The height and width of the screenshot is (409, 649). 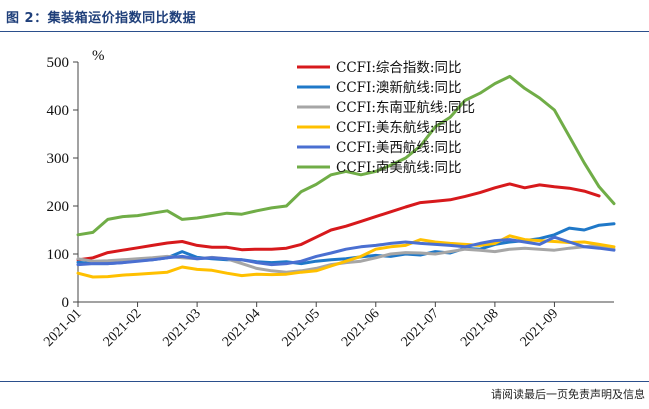 What do you see at coordinates (123, 328) in the screenshot?
I see `x-tick-label: 2021-02` at bounding box center [123, 328].